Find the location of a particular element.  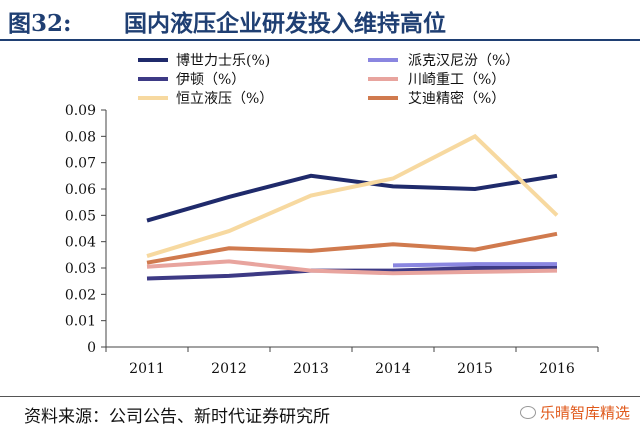

y-tick-label: 0.01 is located at coordinates (80, 322).